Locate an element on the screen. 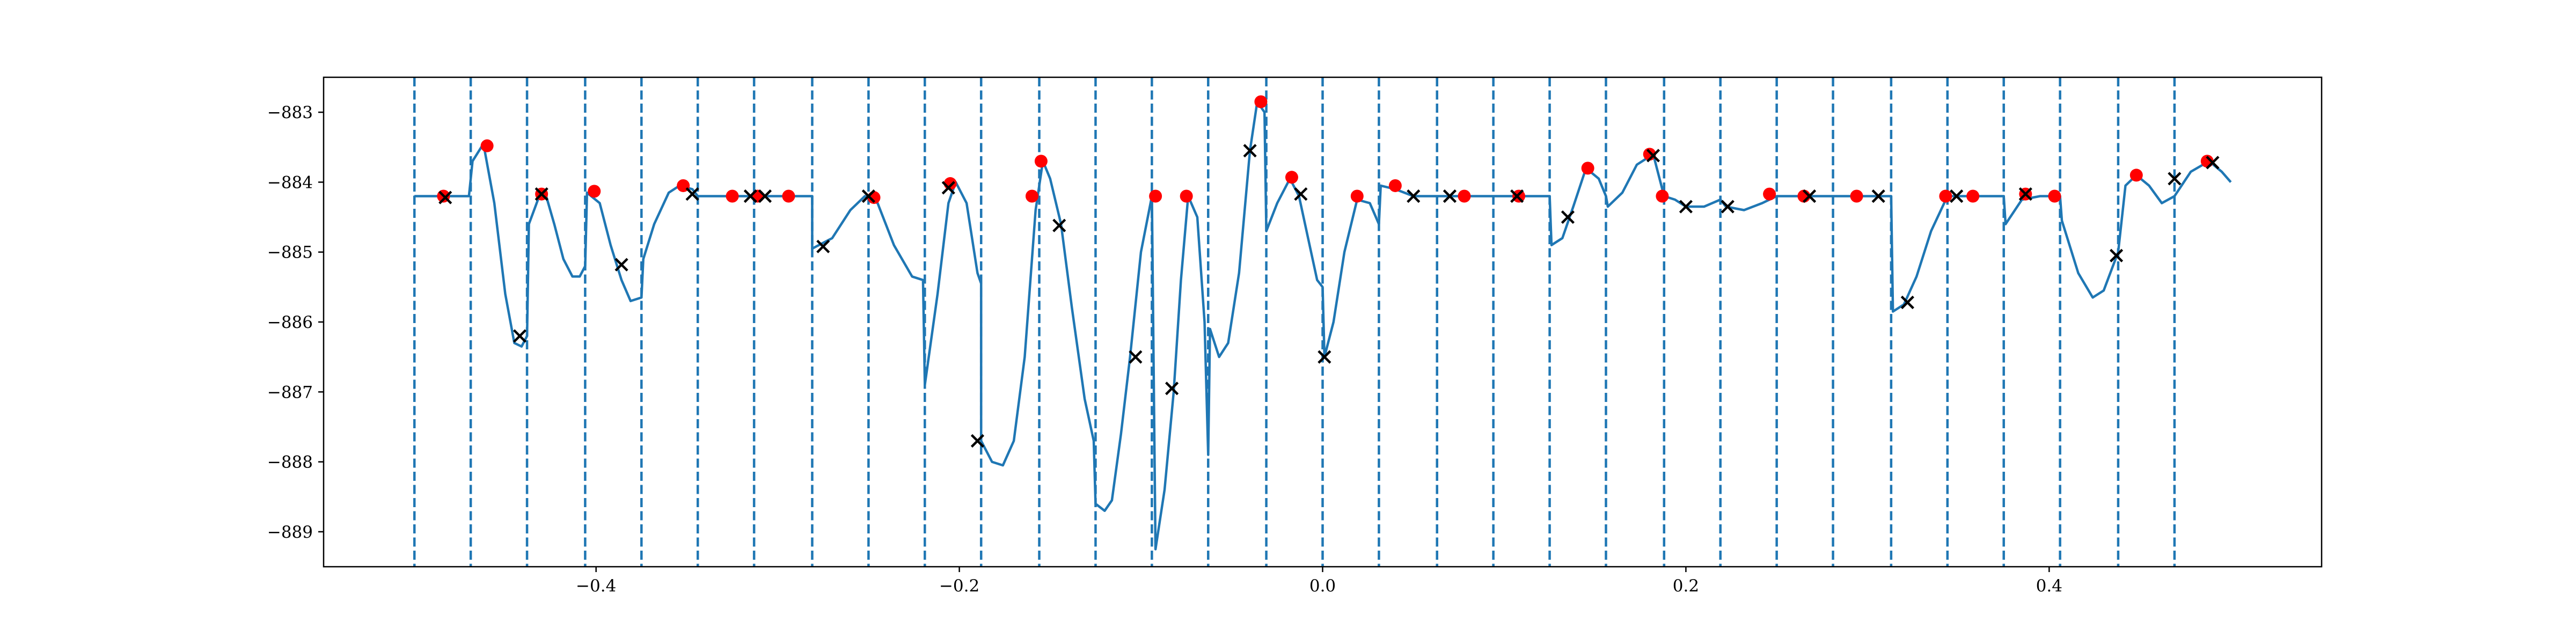  x-axis-ticks: −0.4 −0.2 0.0 0.2 0.4 is located at coordinates (1319, 581).